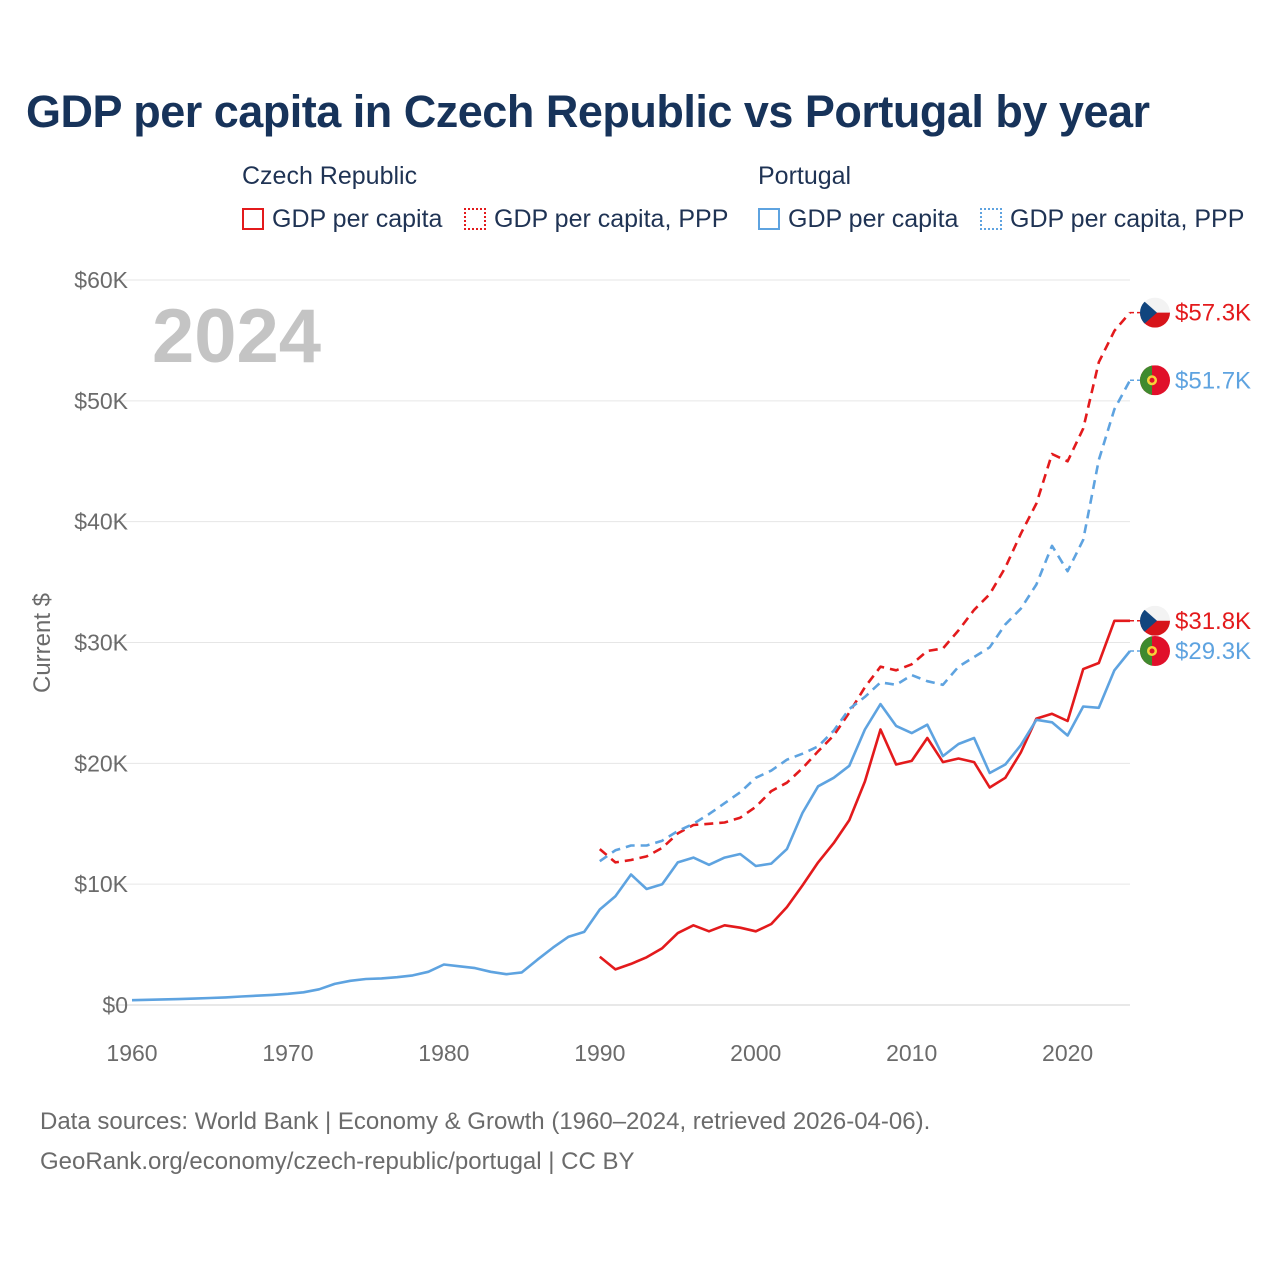 This screenshot has height=1280, width=1280. What do you see at coordinates (101, 763) in the screenshot?
I see `y-tick-label: $20K` at bounding box center [101, 763].